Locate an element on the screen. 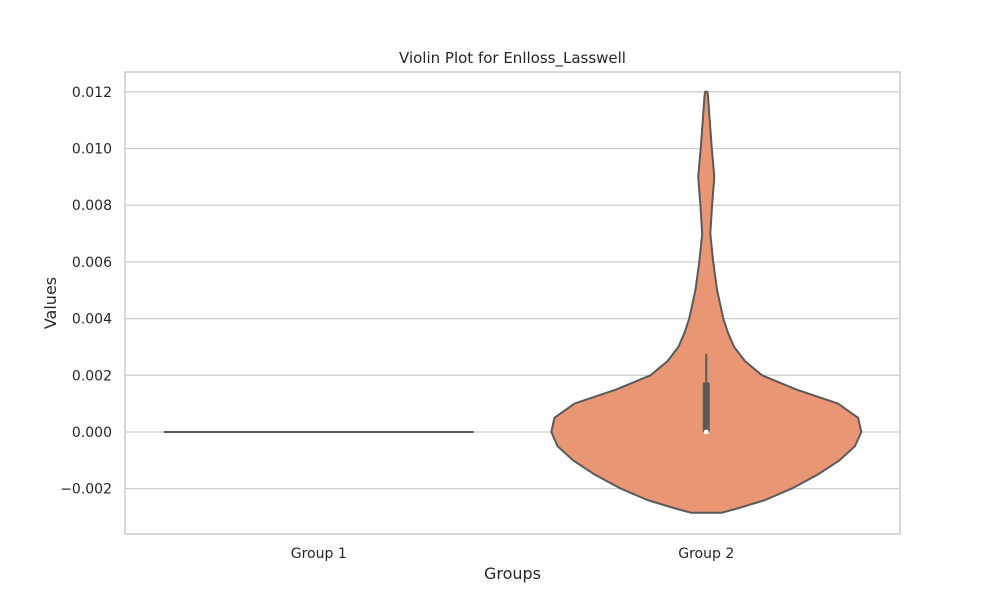 The image size is (1000, 600). violin-iqr-box is located at coordinates (706, 407).